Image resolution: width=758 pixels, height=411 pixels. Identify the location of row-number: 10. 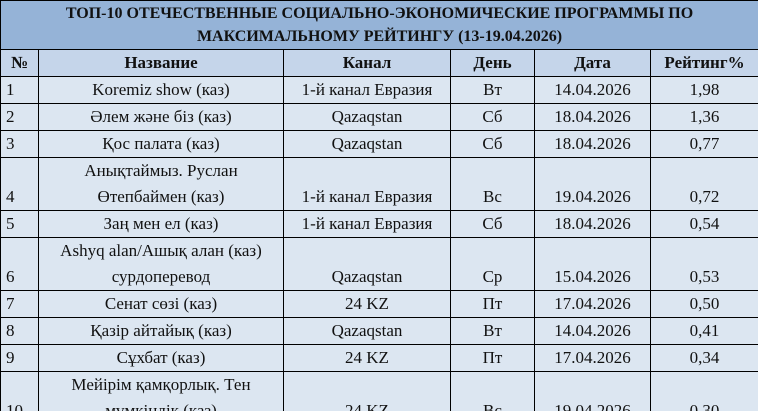
(19, 391).